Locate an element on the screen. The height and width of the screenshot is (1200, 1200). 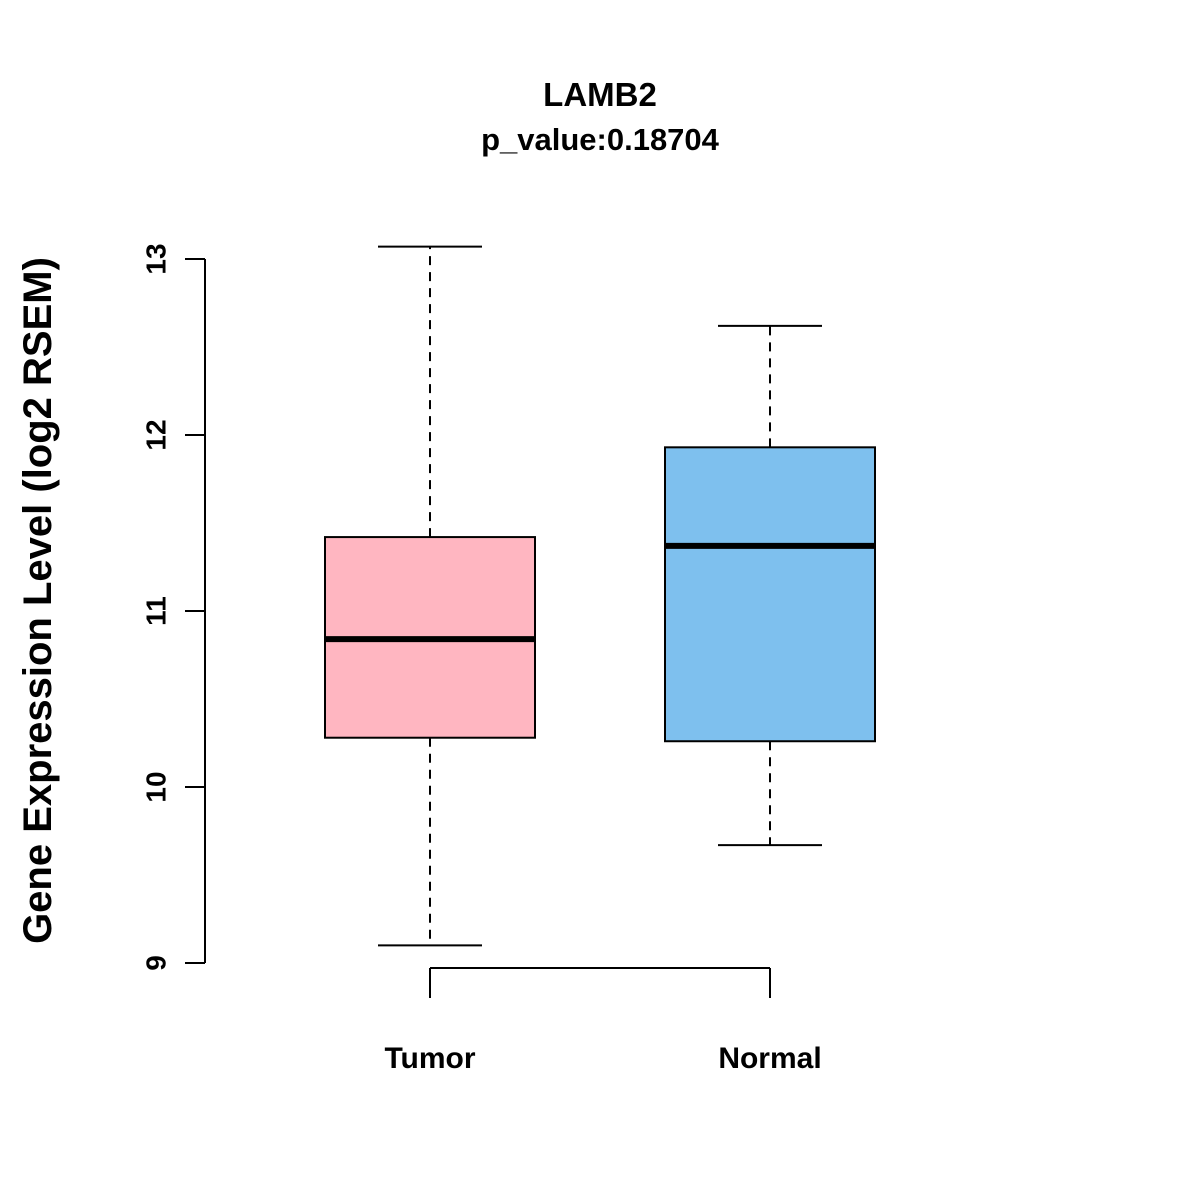
y-tick-label: 9 is located at coordinates (155, 963).